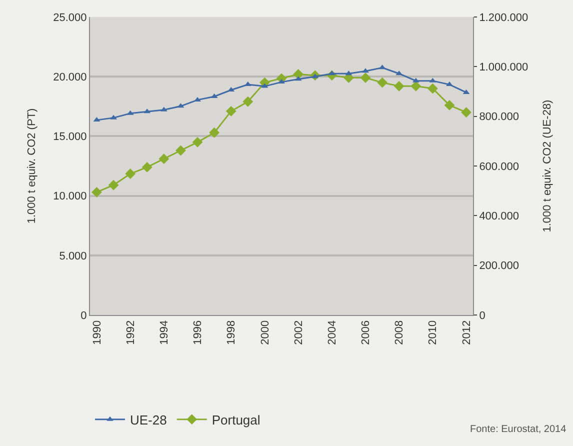  What do you see at coordinates (130, 332) in the screenshot?
I see `x-tick-label: 1992` at bounding box center [130, 332].